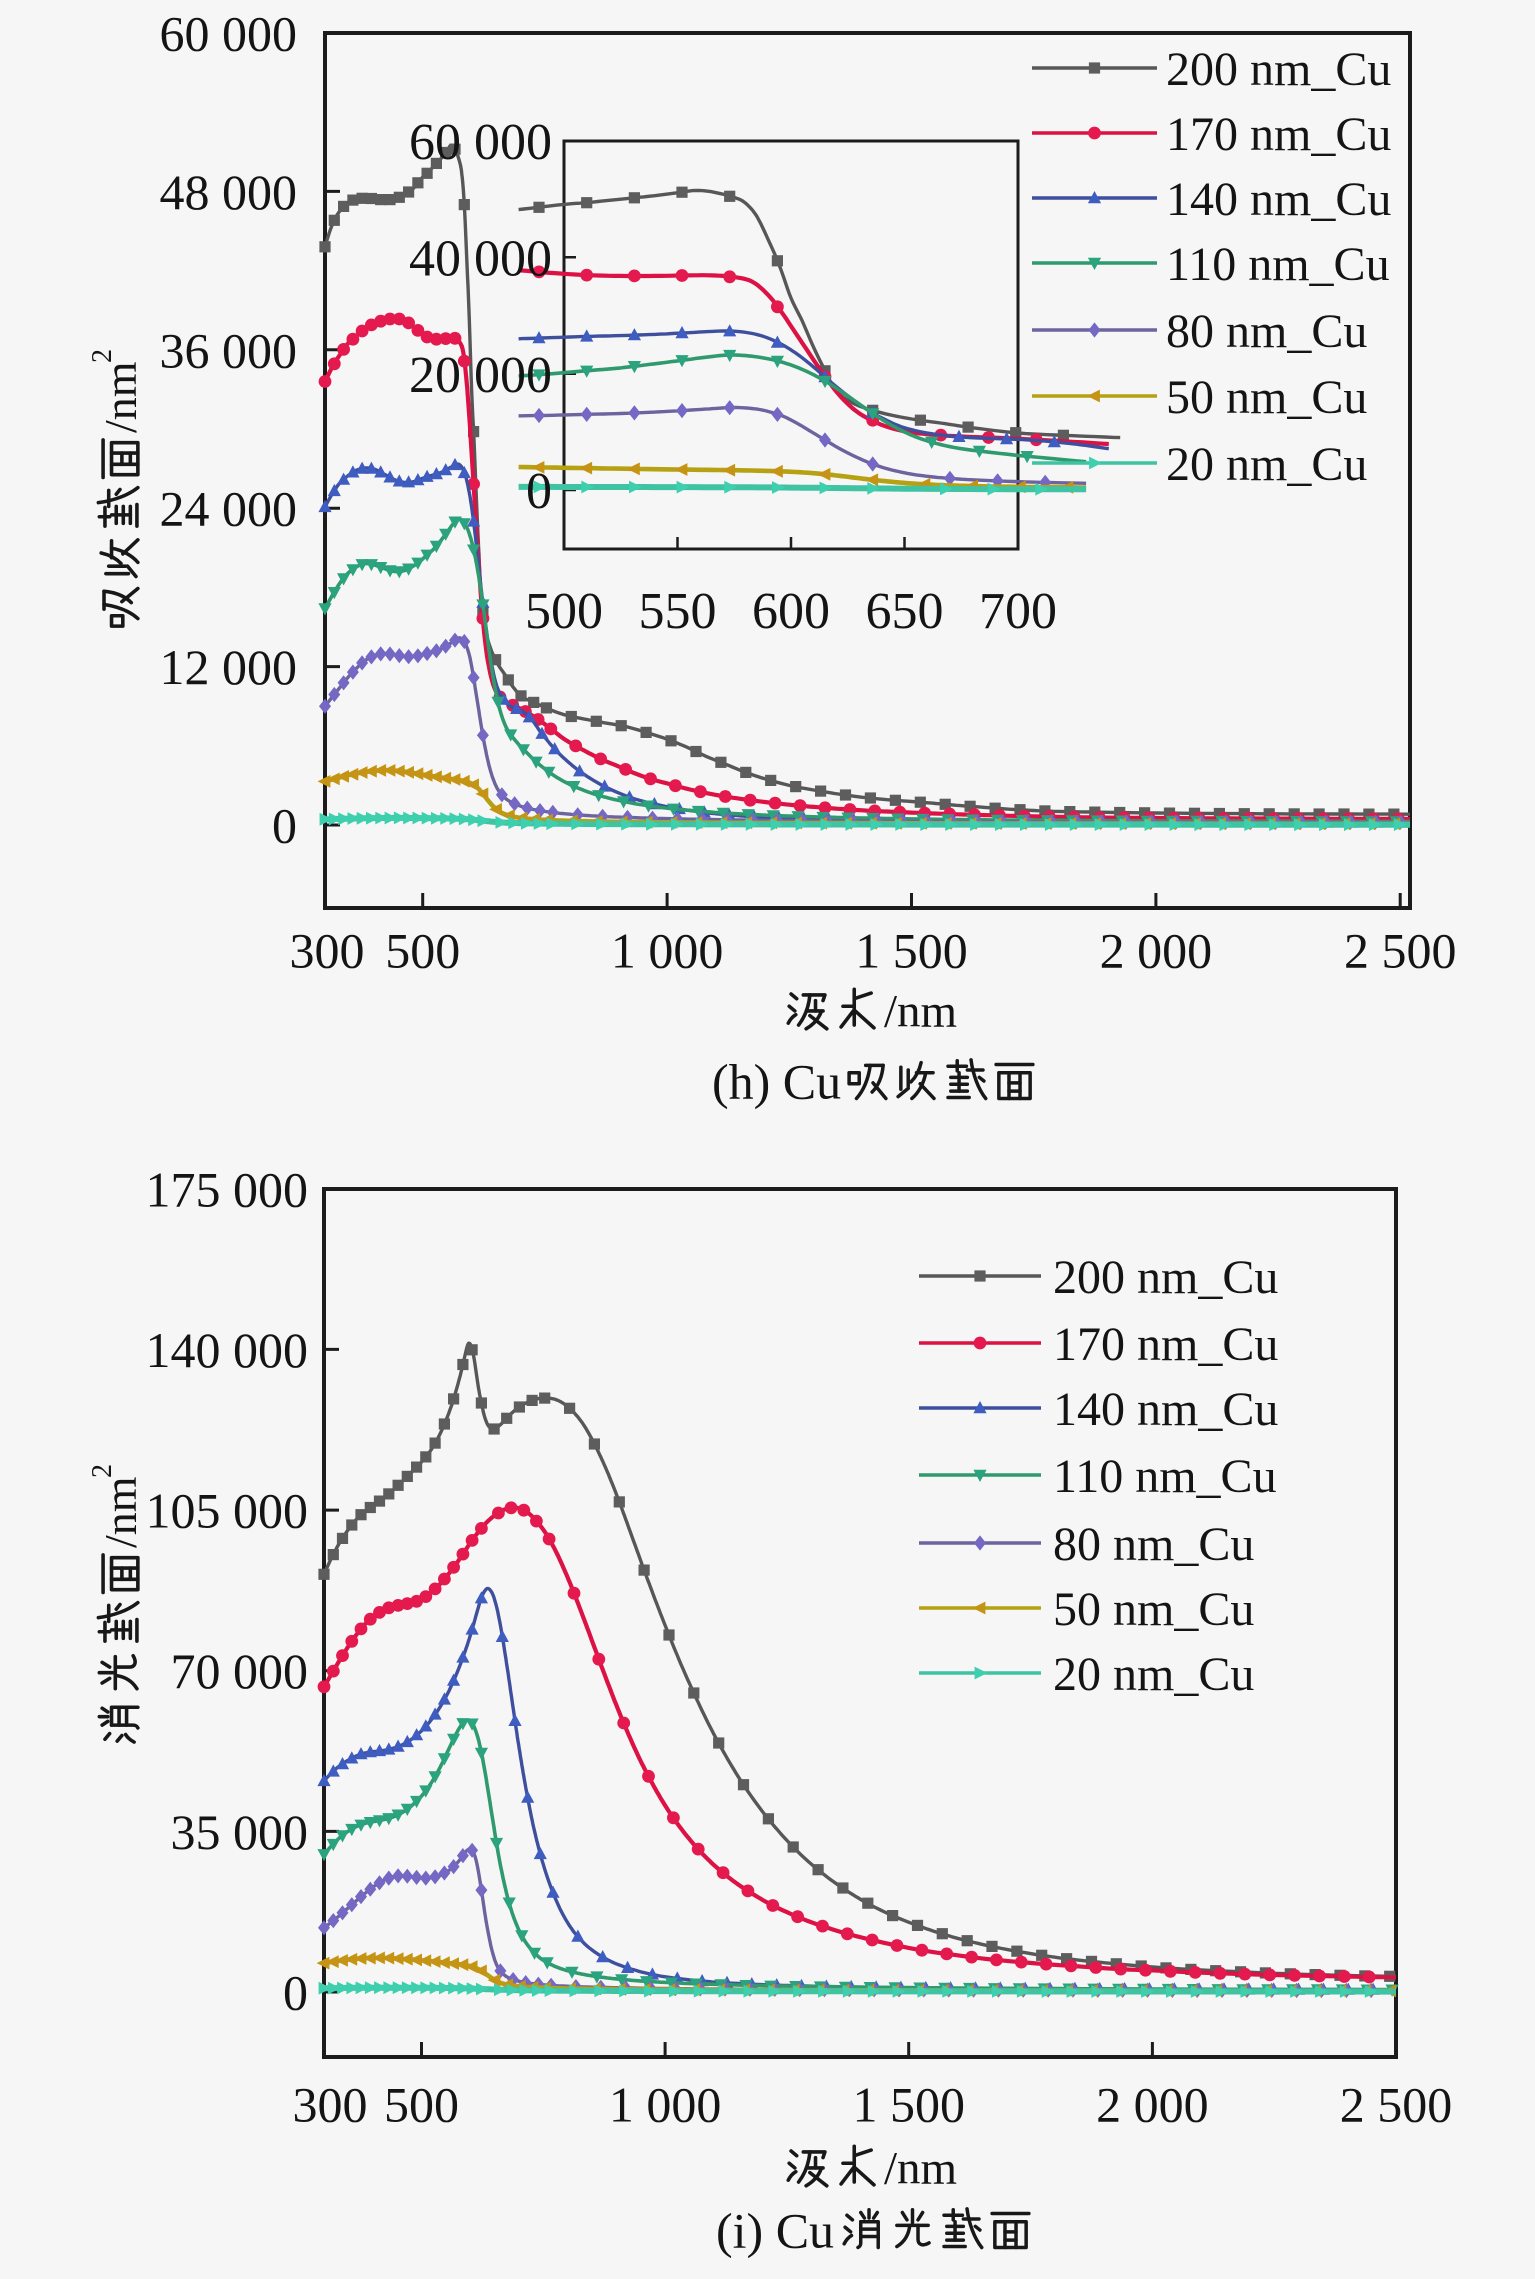 The width and height of the screenshot is (1535, 2279). I want to click on svg-text: (h) Cu, so click(776, 1082).